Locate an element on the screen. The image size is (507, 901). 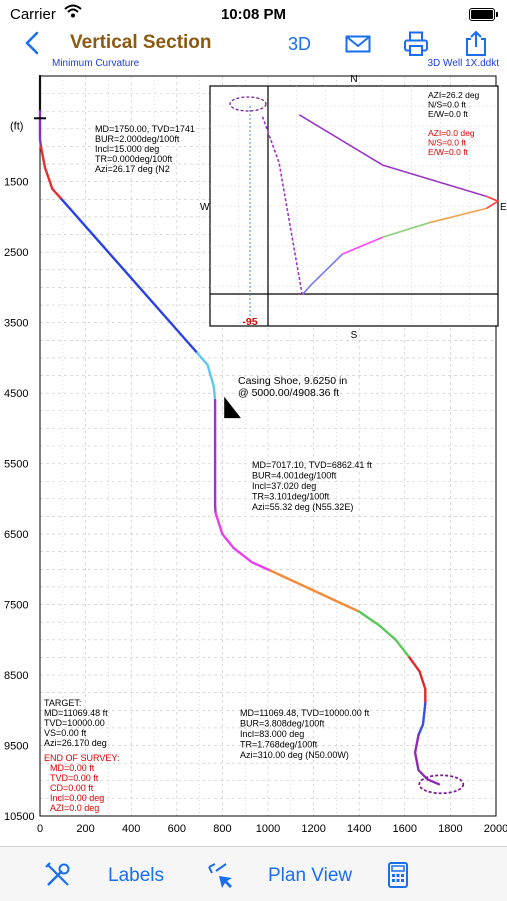
compass-s-label: S is located at coordinates (354, 335).